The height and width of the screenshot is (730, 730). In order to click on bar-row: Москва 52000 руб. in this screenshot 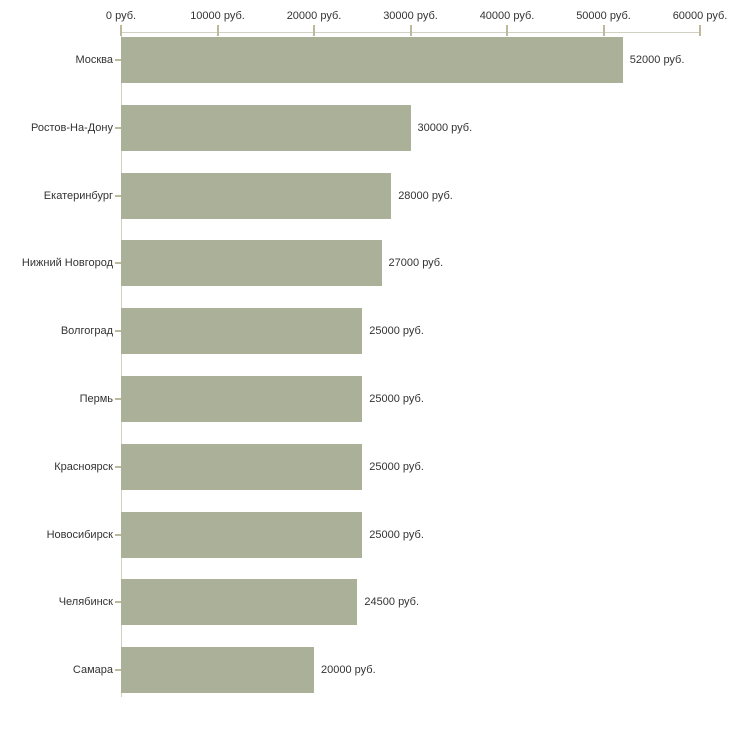, I will do `click(365, 60)`.